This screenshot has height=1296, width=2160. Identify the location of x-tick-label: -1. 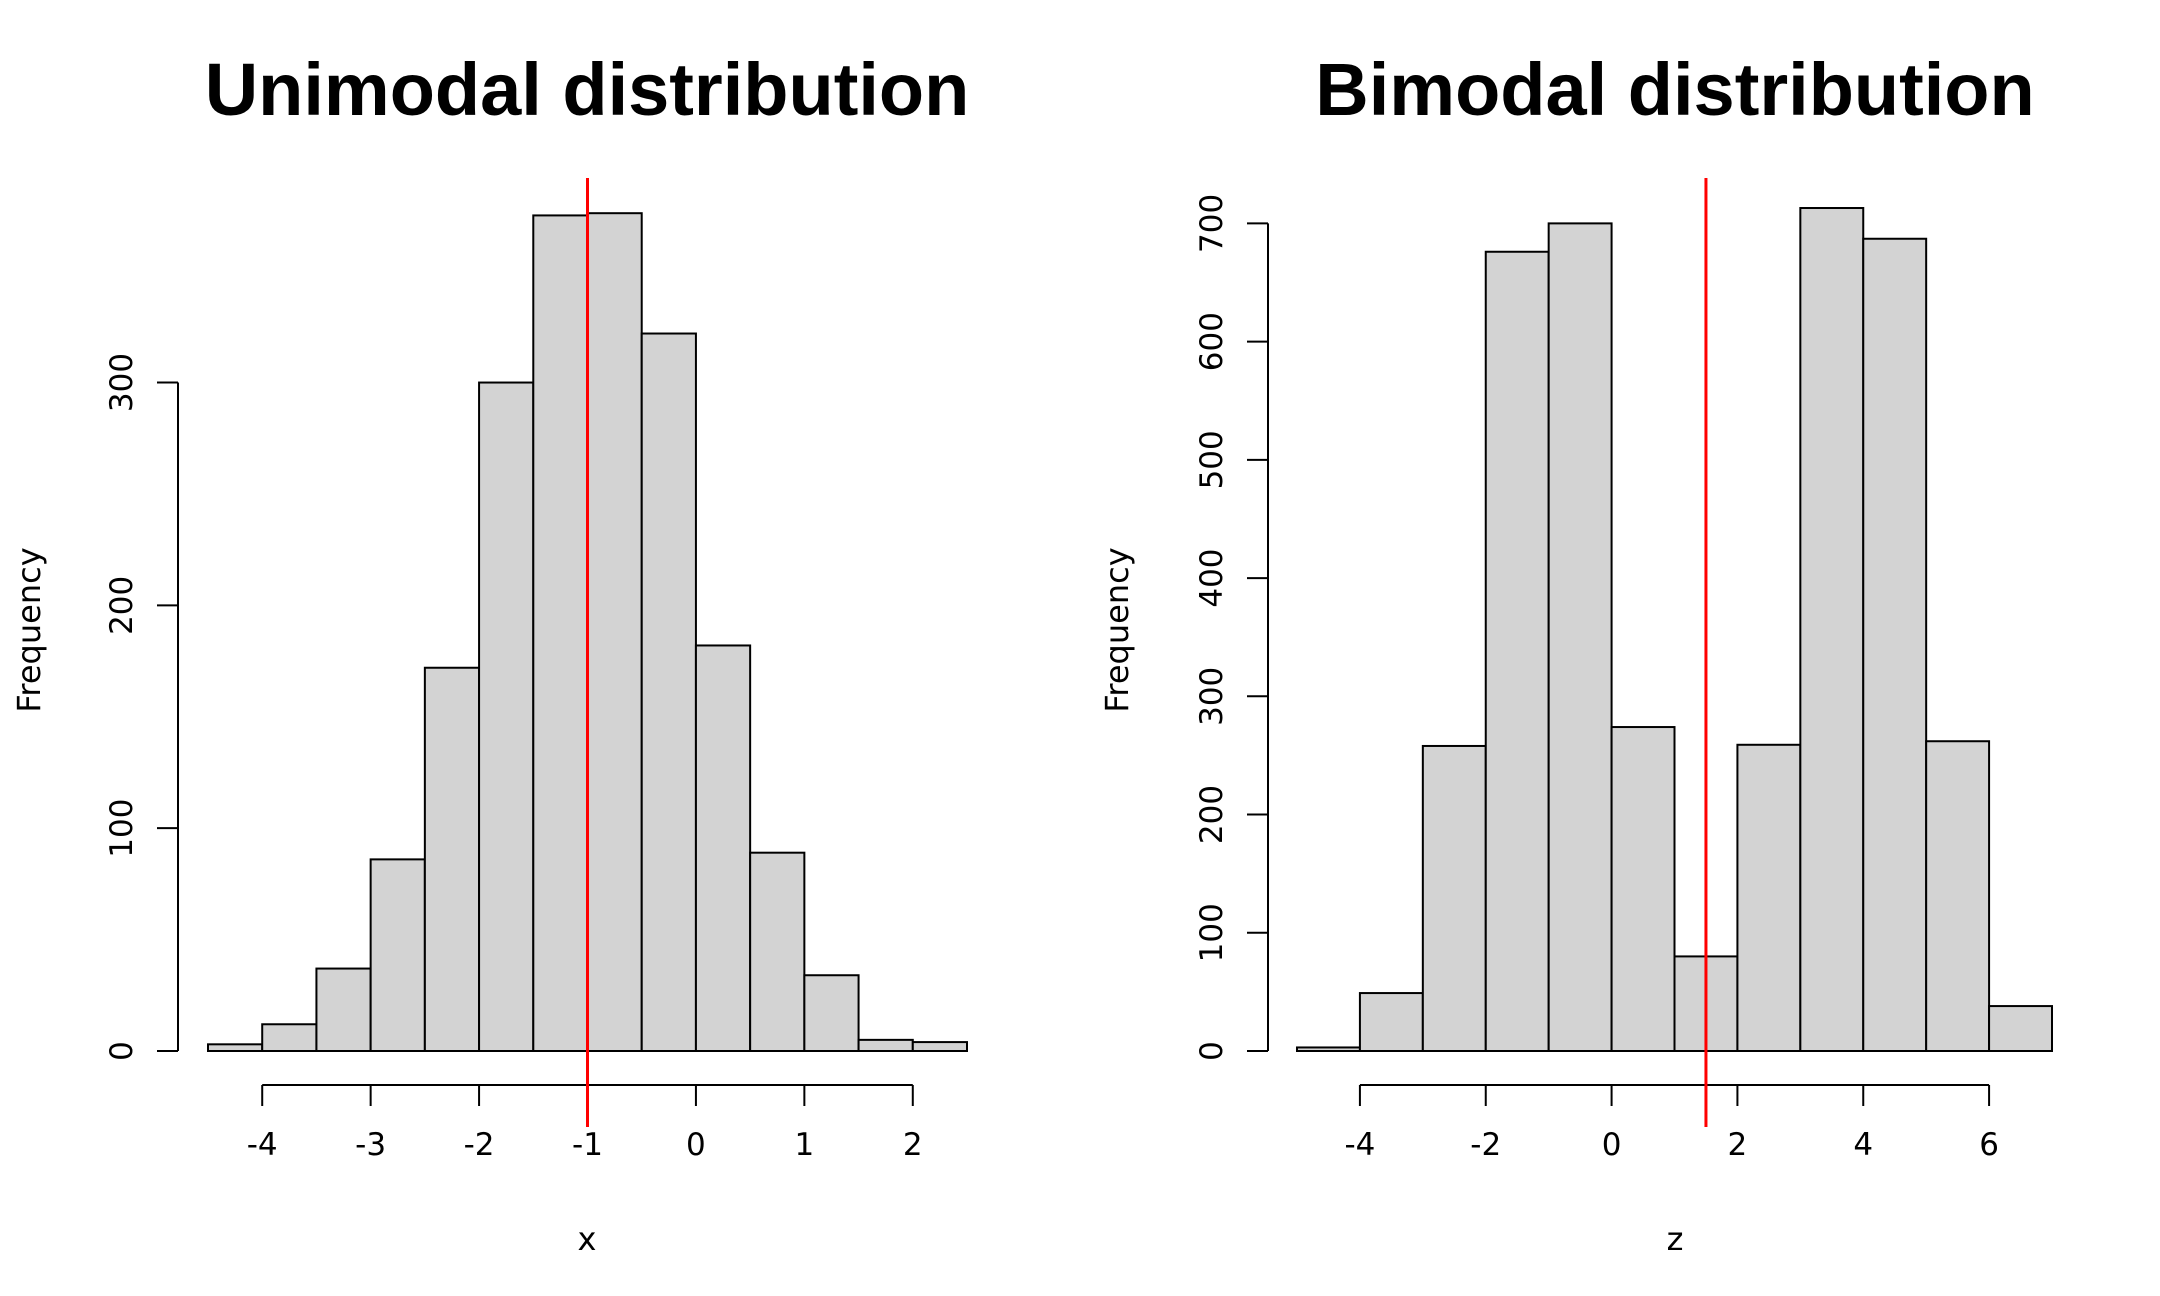
(587, 1145).